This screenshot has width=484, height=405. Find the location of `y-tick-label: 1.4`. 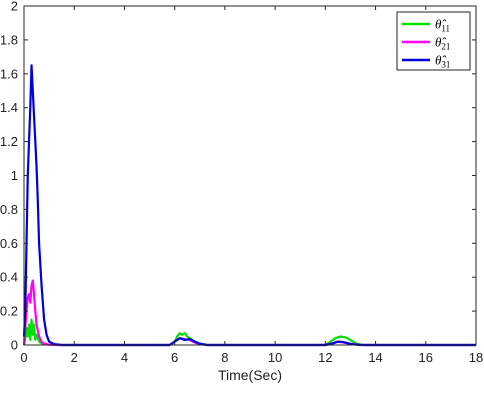

y-tick-label: 1.4 is located at coordinates (9, 107).